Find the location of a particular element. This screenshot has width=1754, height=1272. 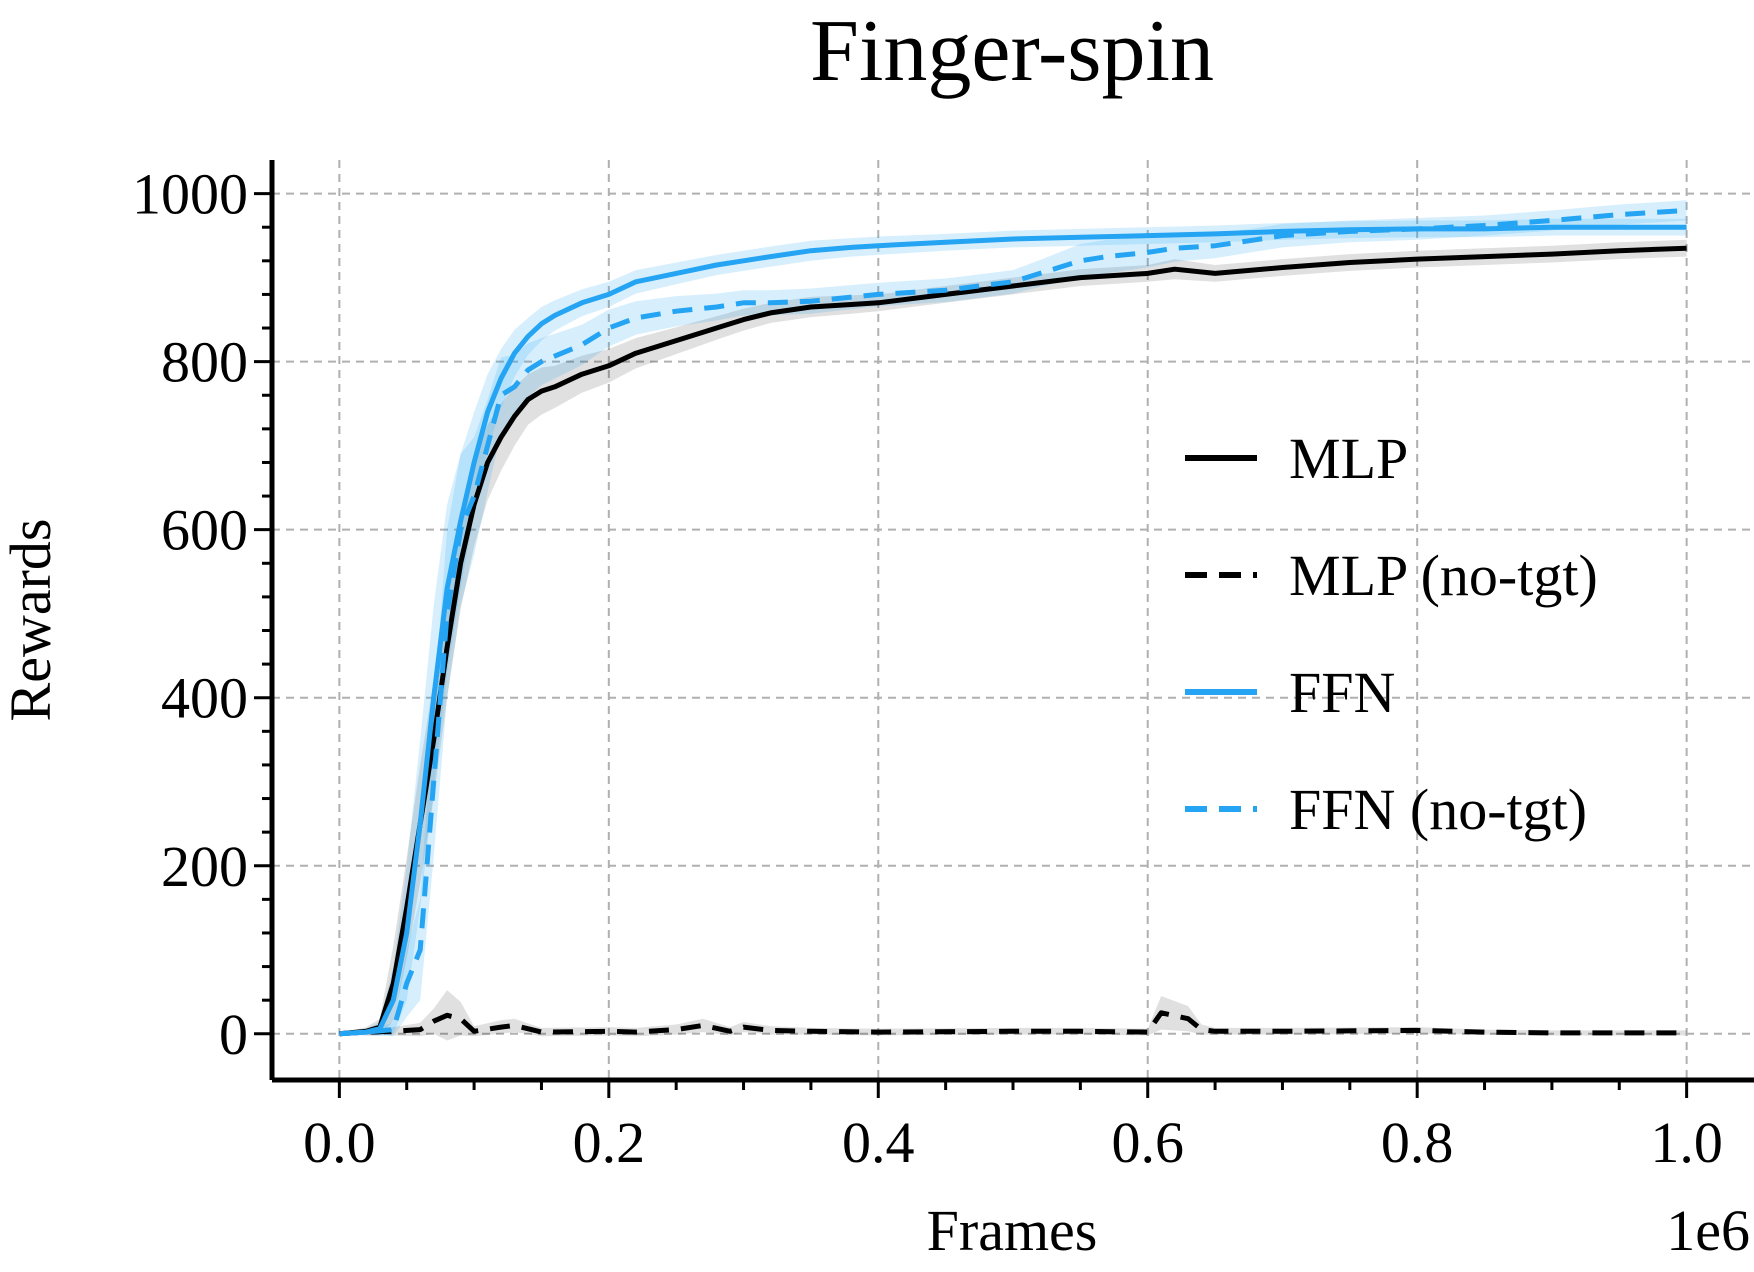

x-tick-label: 0.6 is located at coordinates (1147, 1142).